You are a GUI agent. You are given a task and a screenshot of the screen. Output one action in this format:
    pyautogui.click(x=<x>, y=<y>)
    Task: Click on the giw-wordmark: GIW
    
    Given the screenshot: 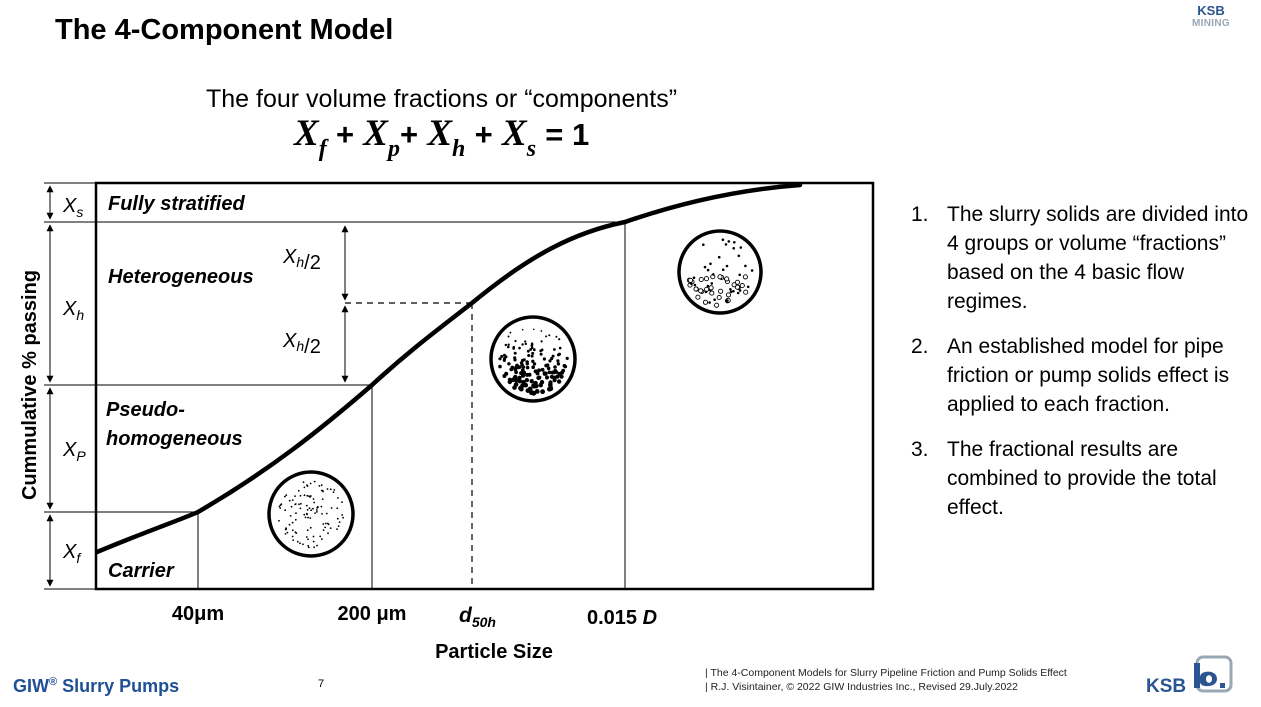 What is the action you would take?
    pyautogui.click(x=31, y=686)
    